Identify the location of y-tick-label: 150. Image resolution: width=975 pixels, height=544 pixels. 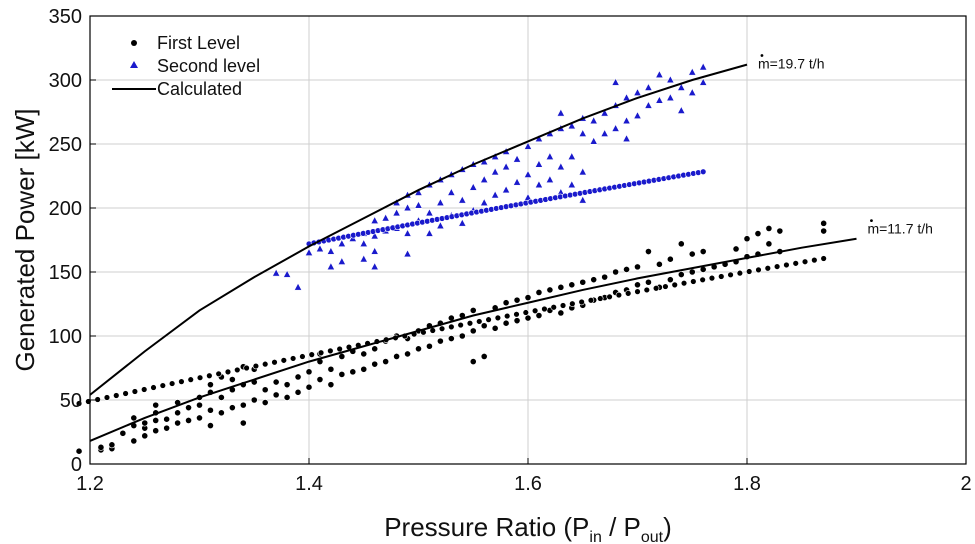
(65, 273).